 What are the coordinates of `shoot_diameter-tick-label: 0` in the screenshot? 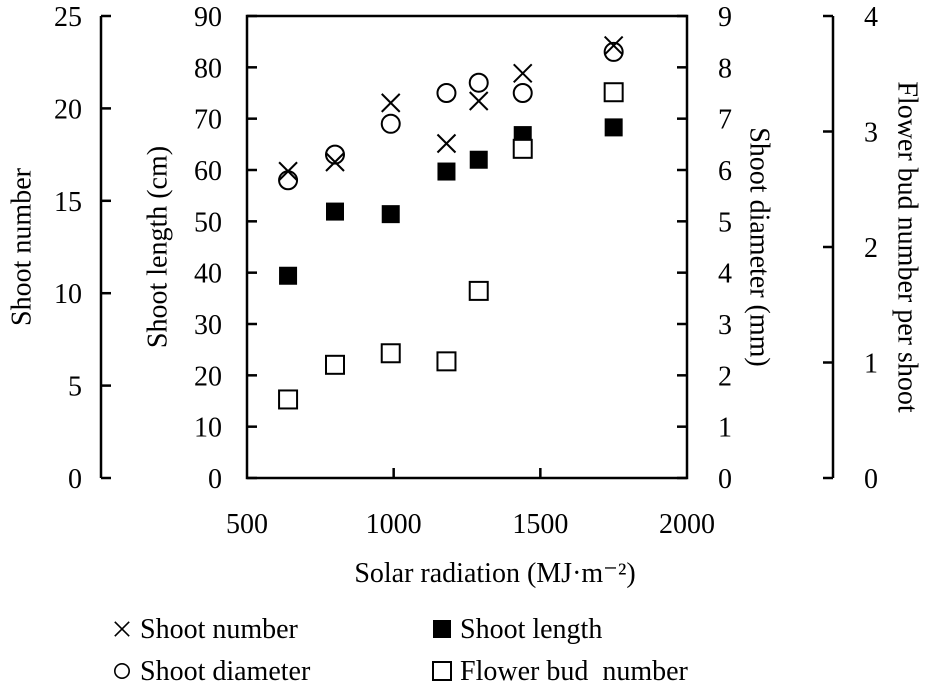 It's located at (725, 479).